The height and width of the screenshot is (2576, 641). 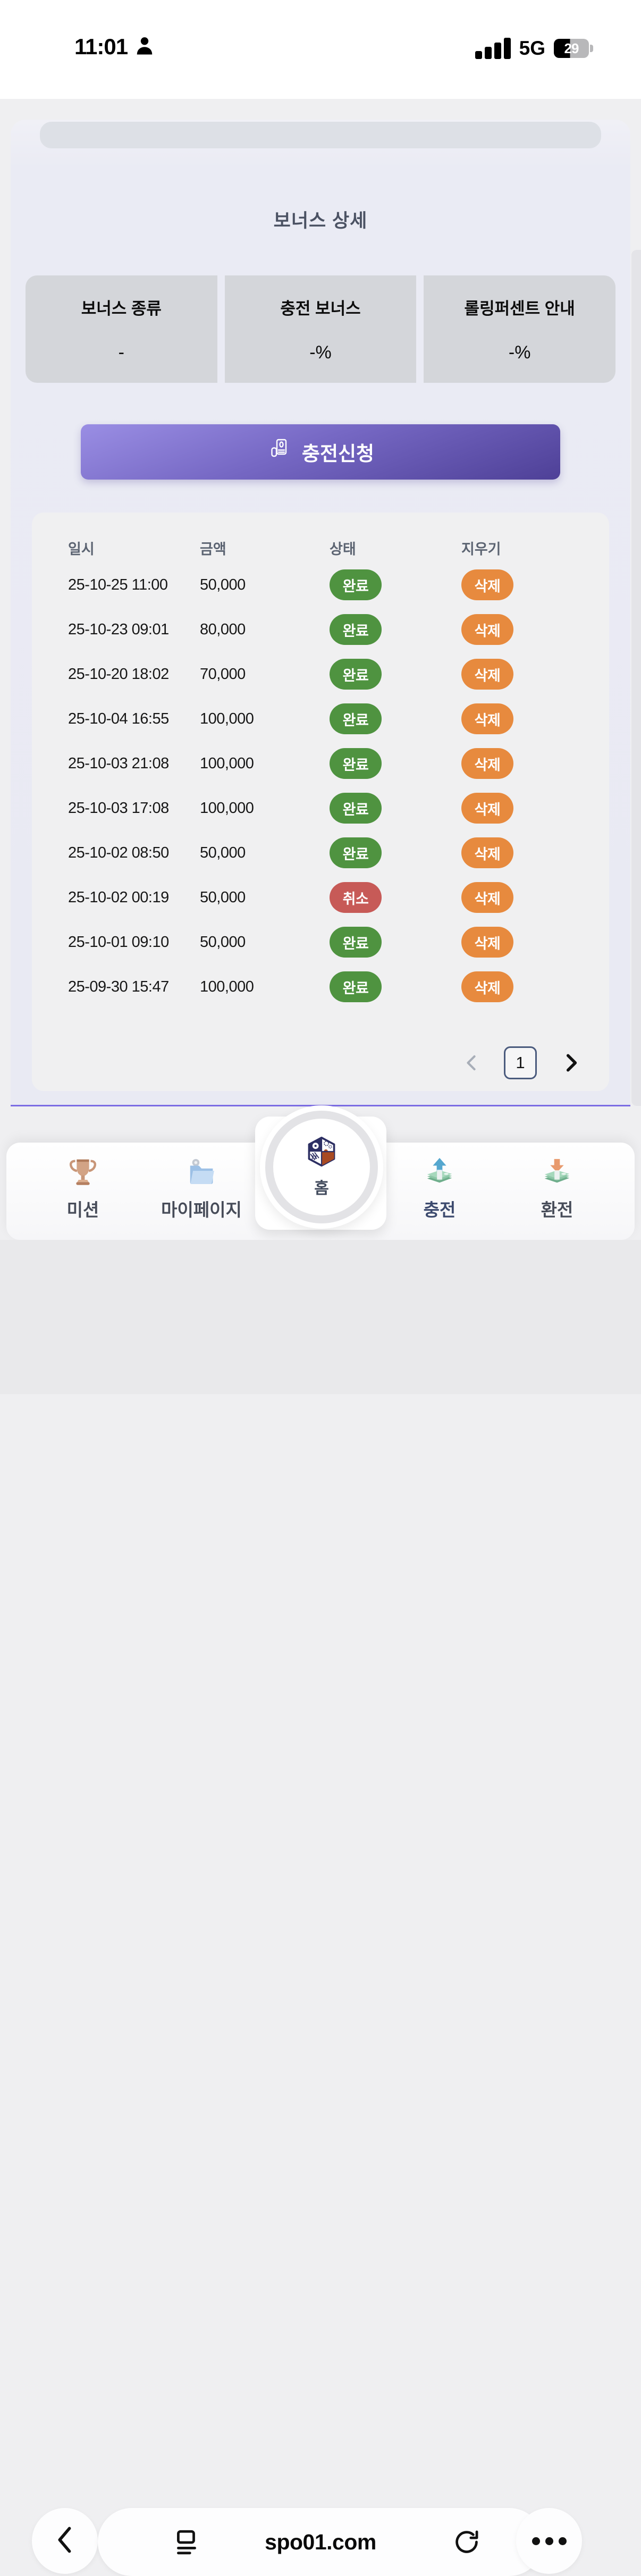 What do you see at coordinates (439, 1210) in the screenshot?
I see `nav-label-deposit: 충전` at bounding box center [439, 1210].